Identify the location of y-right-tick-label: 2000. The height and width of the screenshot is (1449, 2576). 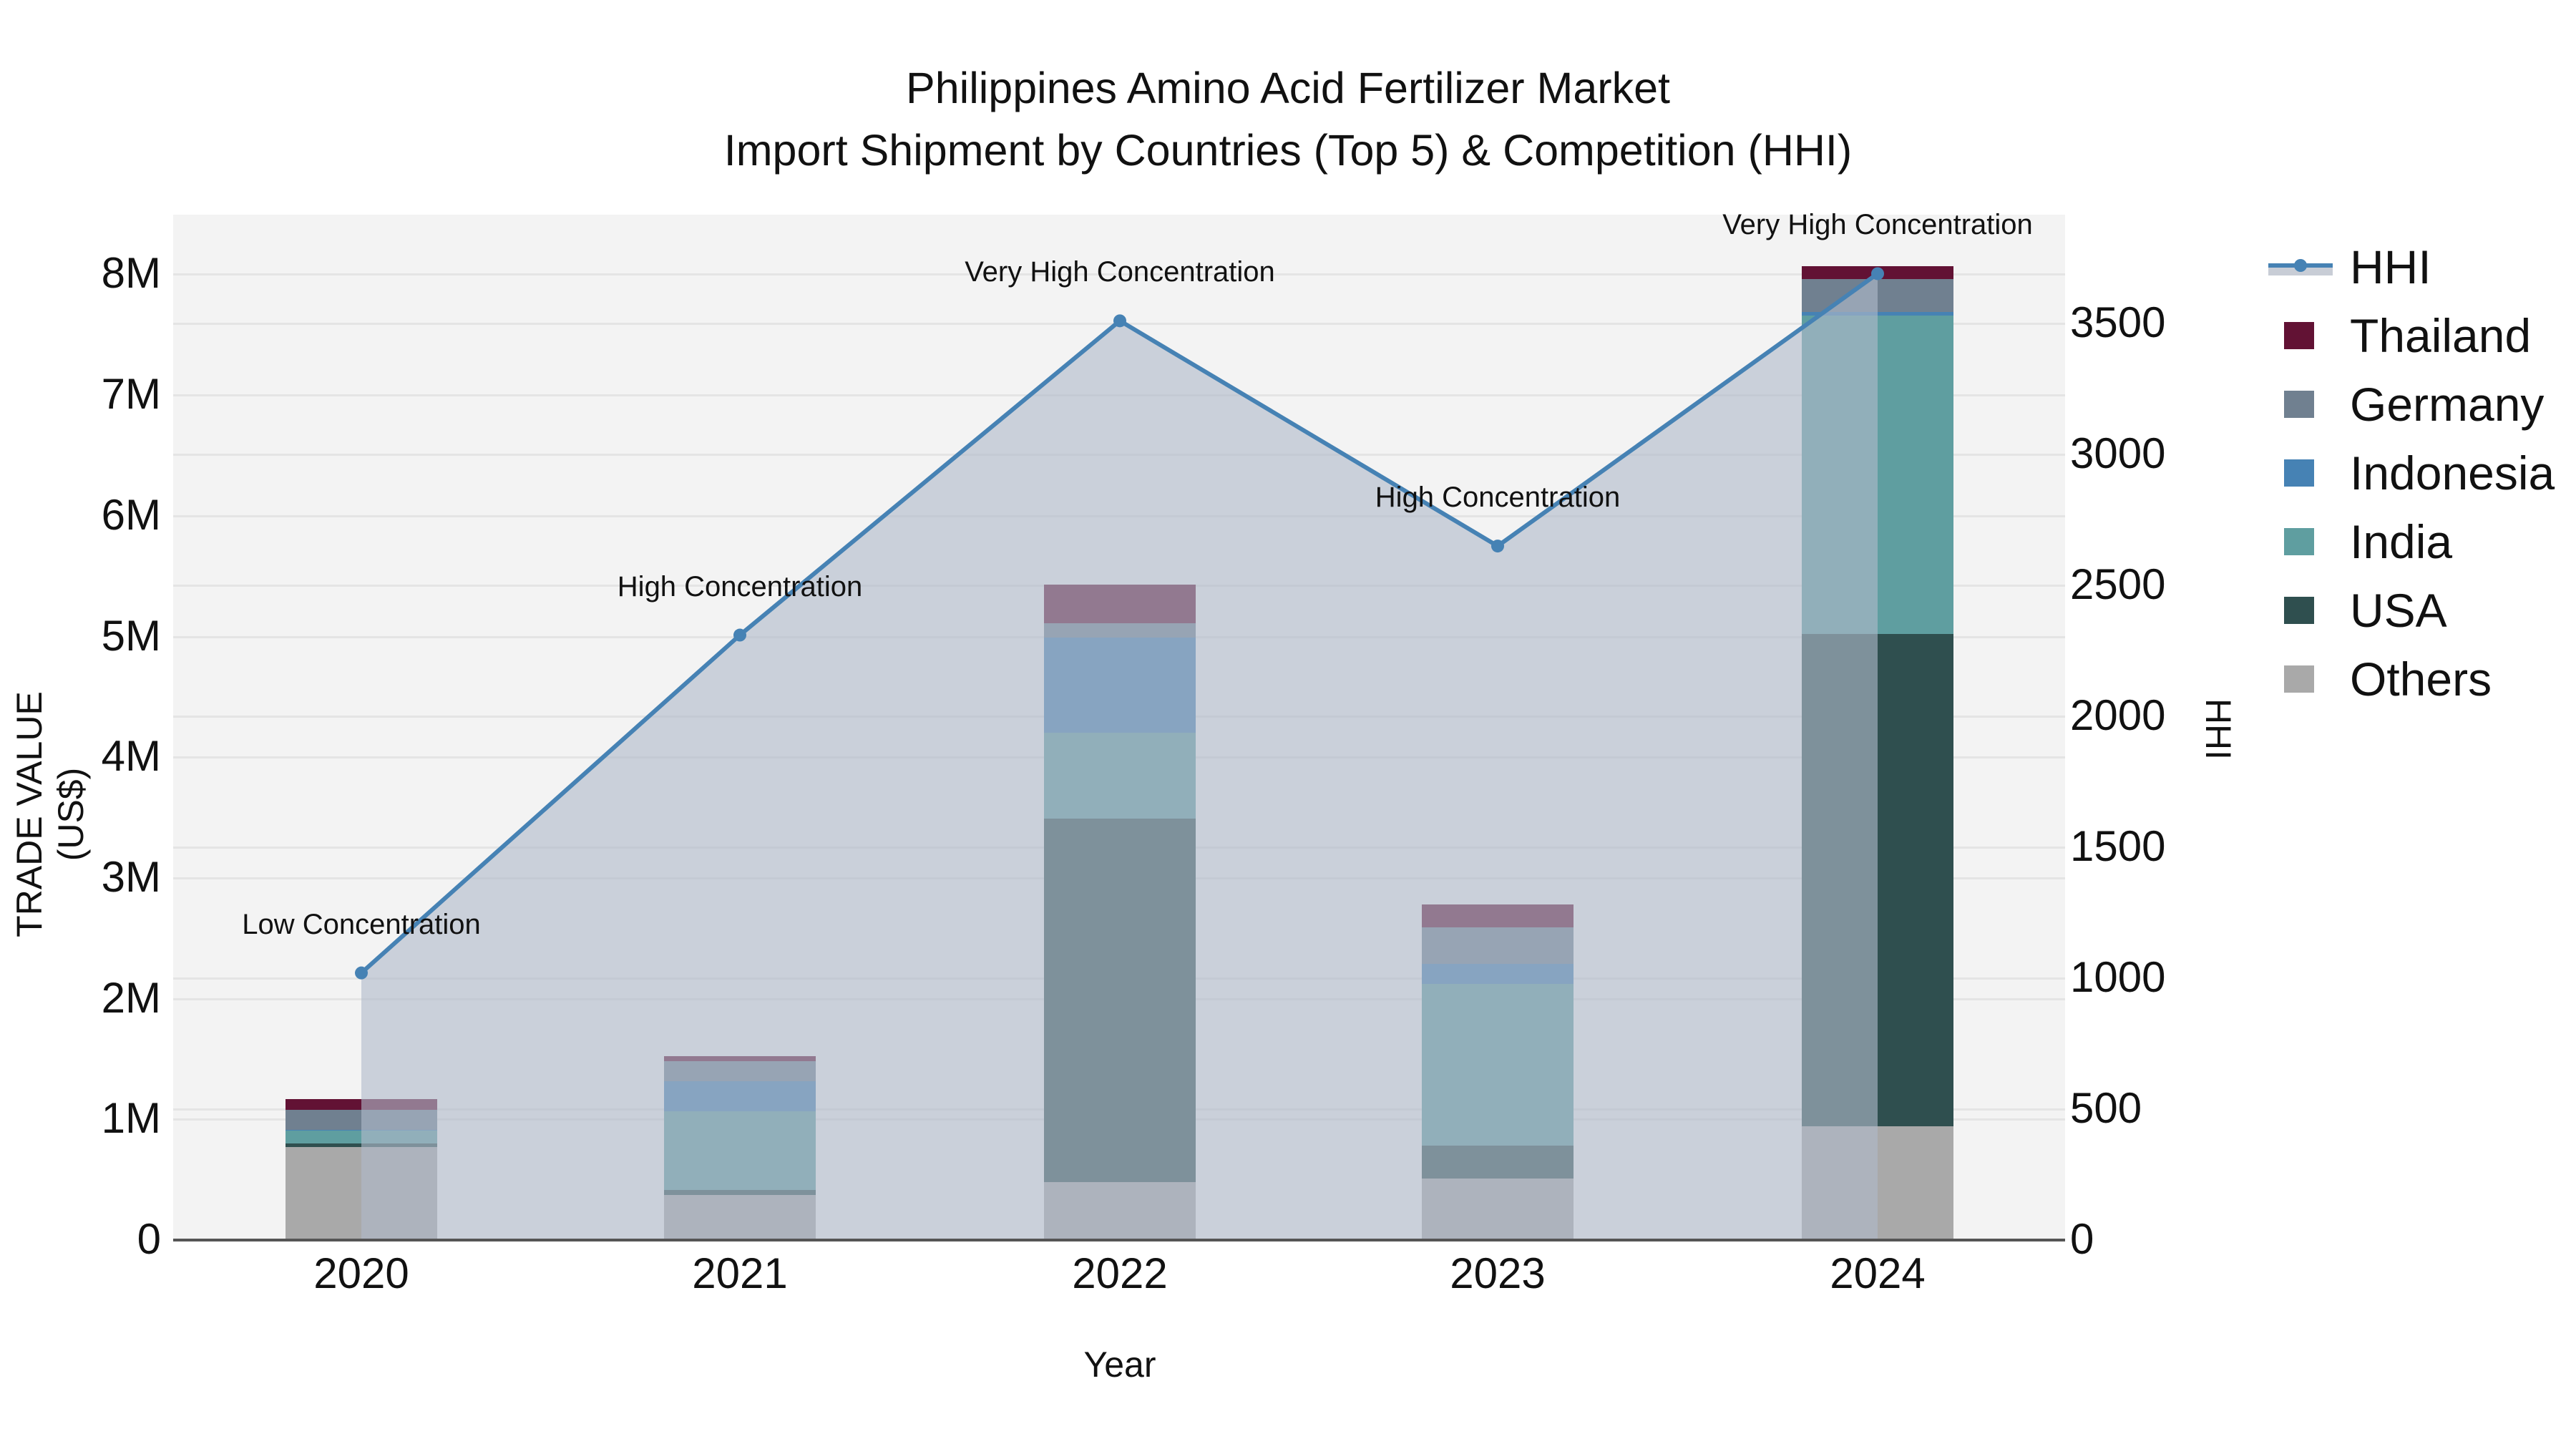
(2118, 715).